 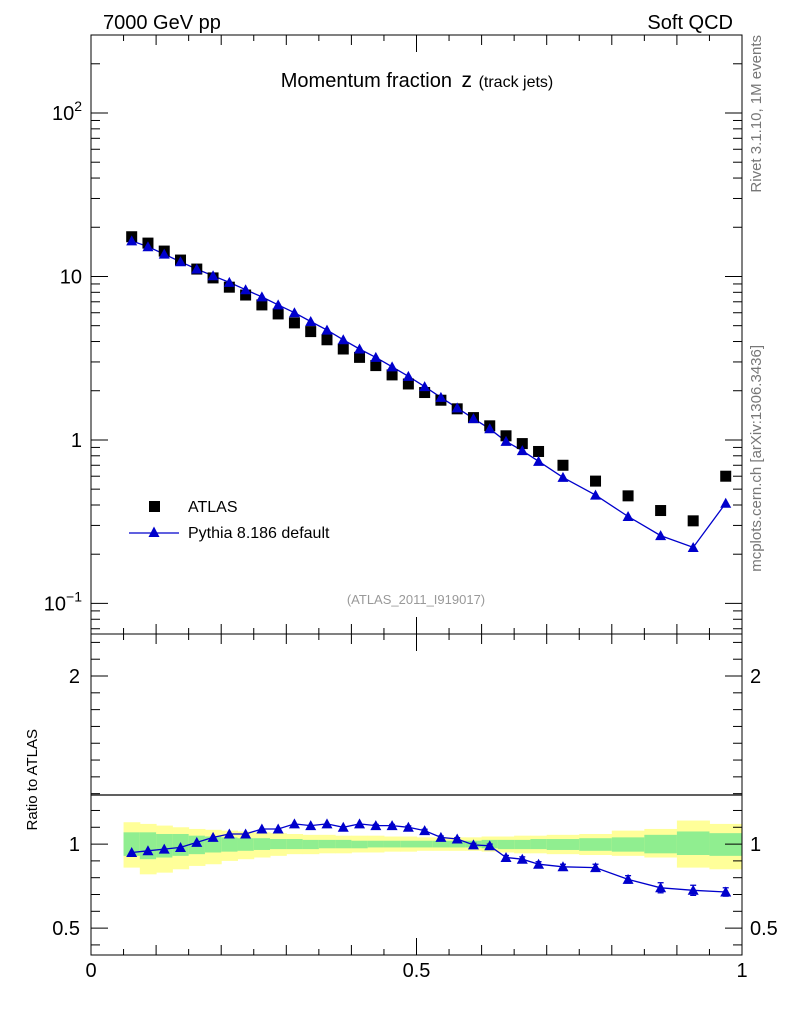 I want to click on side-text-mcplots: mcplots.cern.ch [arXiv:1306.3436], so click(x=756, y=458).